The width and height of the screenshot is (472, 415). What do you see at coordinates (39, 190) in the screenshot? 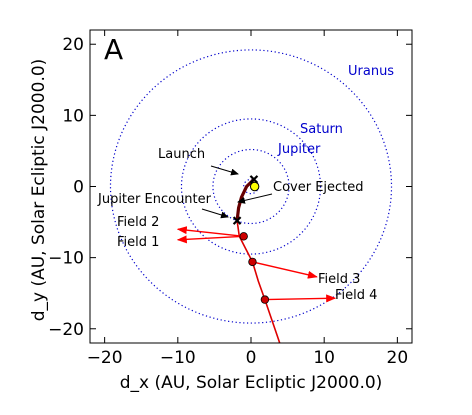
I see `y-axis-label: d_y (AU, Solar Ecliptic J2000.0)` at bounding box center [39, 190].